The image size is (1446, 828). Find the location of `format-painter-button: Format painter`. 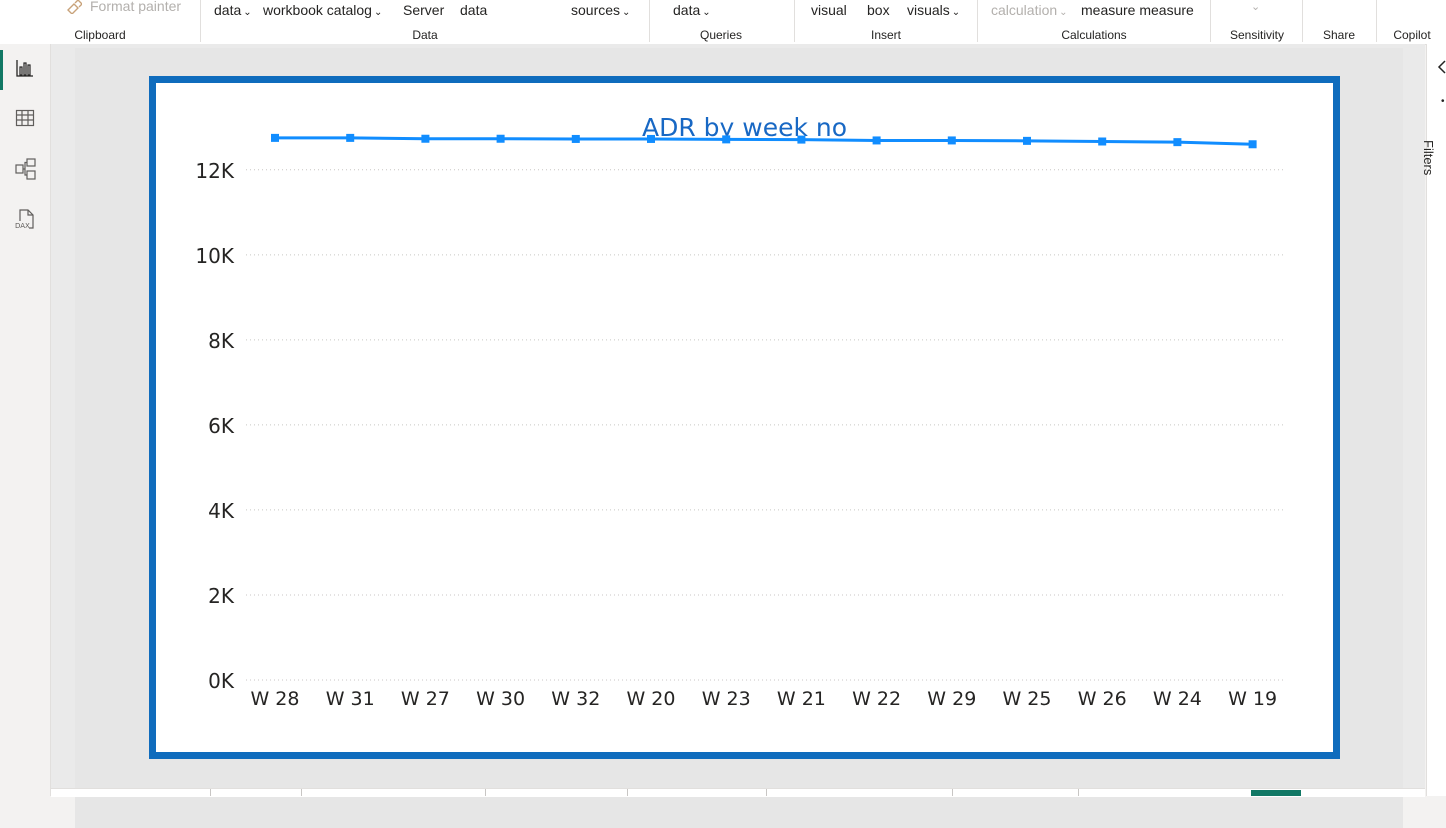

format-painter-button: Format painter is located at coordinates (136, 7).